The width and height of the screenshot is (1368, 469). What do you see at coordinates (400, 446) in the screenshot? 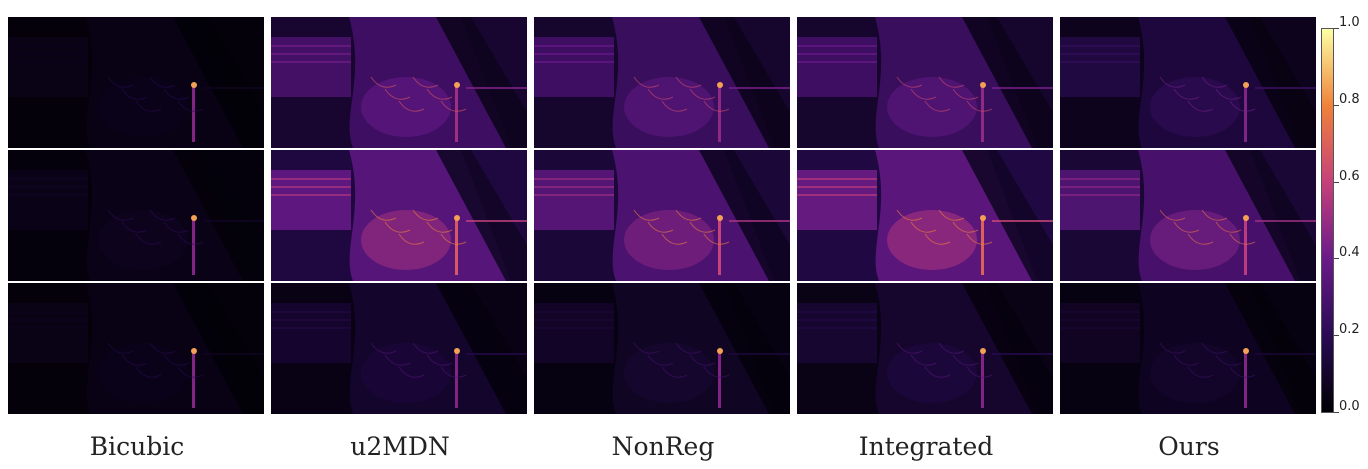
I see `column-label-u2mdn: u2MDN` at bounding box center [400, 446].